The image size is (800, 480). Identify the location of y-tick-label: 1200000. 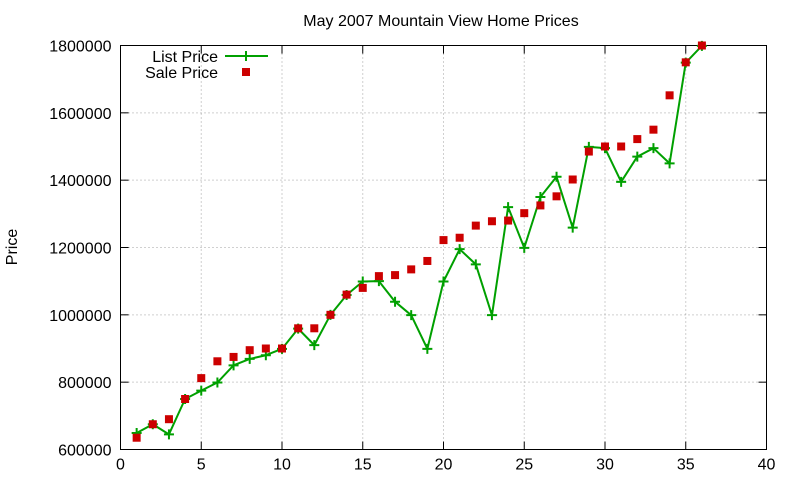
(80, 249).